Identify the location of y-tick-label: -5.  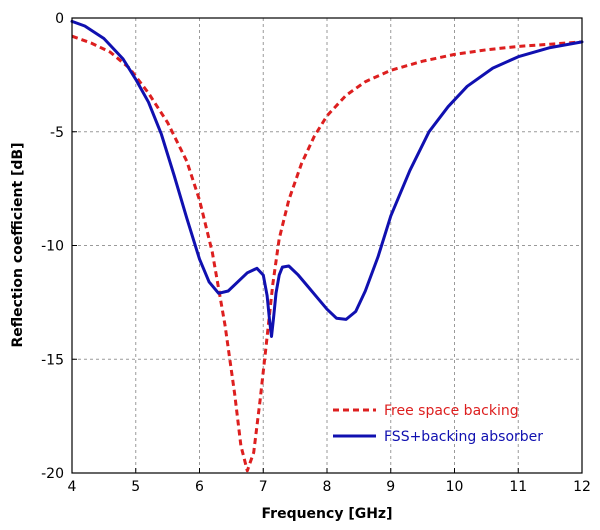
(57, 133).